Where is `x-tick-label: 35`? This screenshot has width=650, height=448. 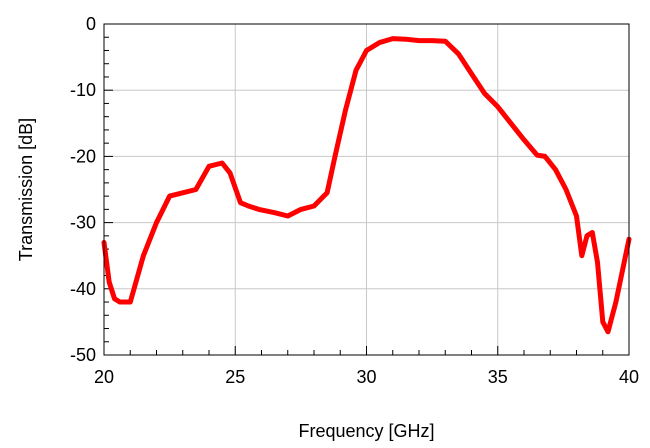
x-tick-label: 35 is located at coordinates (498, 377).